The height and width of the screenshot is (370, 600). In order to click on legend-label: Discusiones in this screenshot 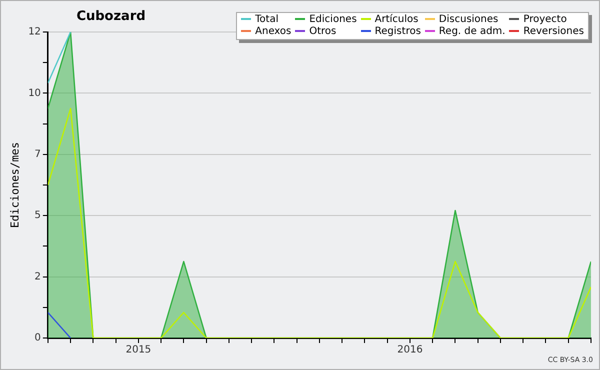, I will do `click(469, 20)`.